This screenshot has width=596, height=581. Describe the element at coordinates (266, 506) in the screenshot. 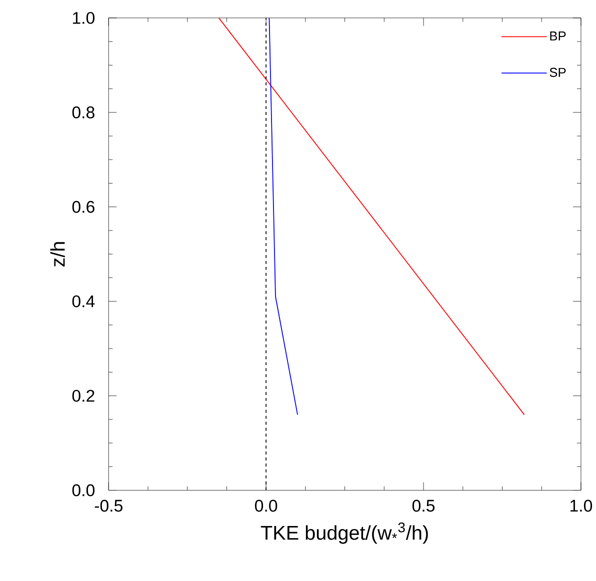

I see `x-tick-label: 0.0` at that location.